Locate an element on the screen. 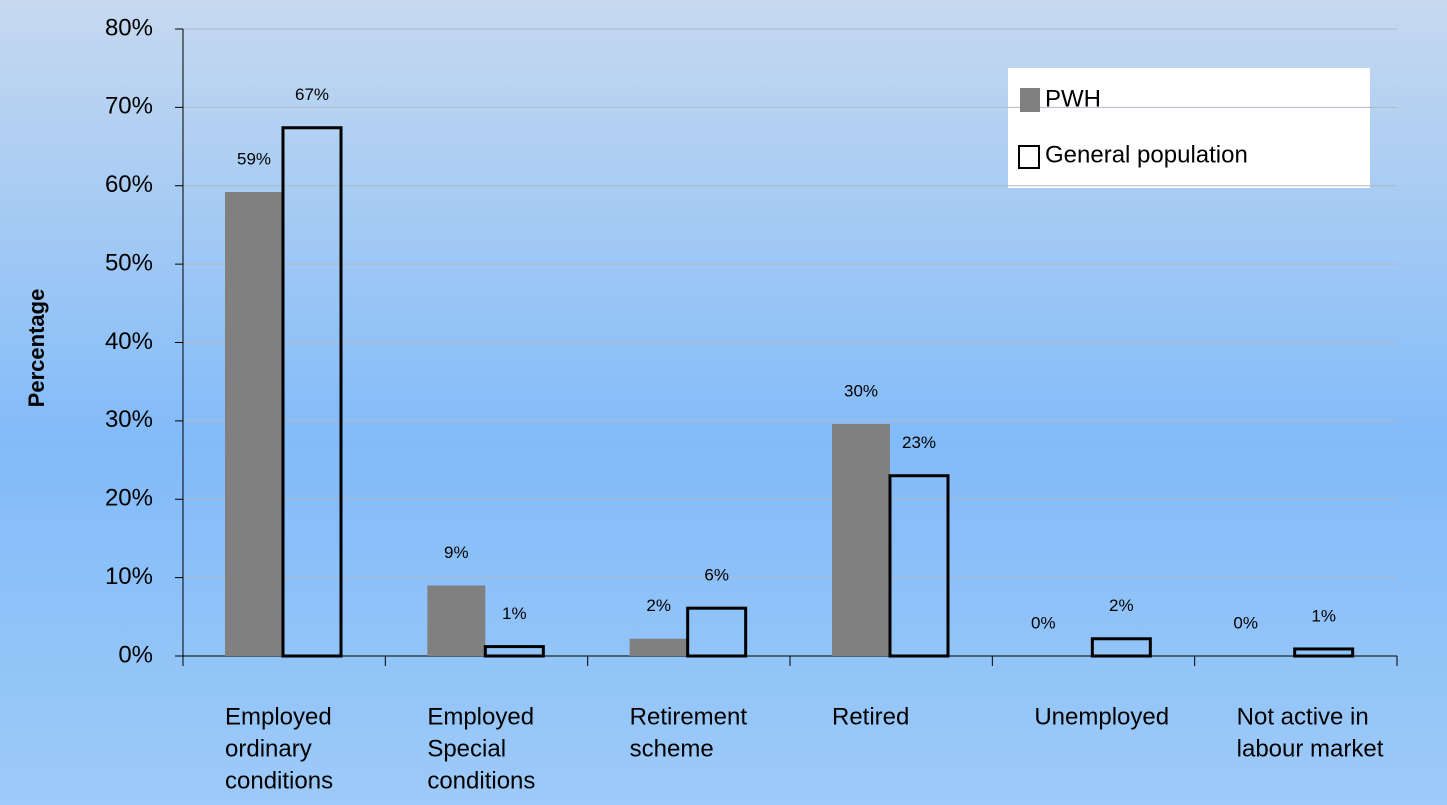  legend-label: PWH is located at coordinates (1073, 98).